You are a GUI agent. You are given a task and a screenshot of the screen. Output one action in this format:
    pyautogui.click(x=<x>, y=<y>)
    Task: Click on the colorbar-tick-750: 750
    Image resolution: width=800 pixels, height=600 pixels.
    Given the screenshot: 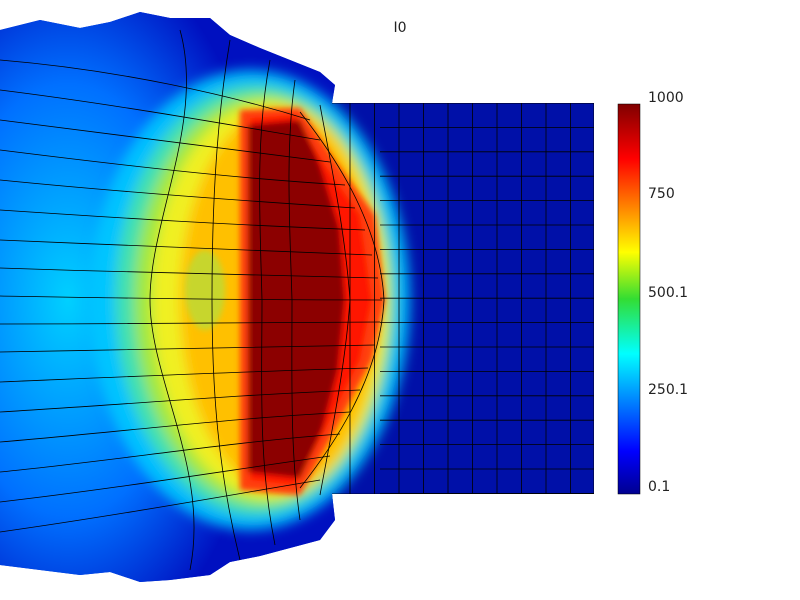 What is the action you would take?
    pyautogui.click(x=661, y=194)
    